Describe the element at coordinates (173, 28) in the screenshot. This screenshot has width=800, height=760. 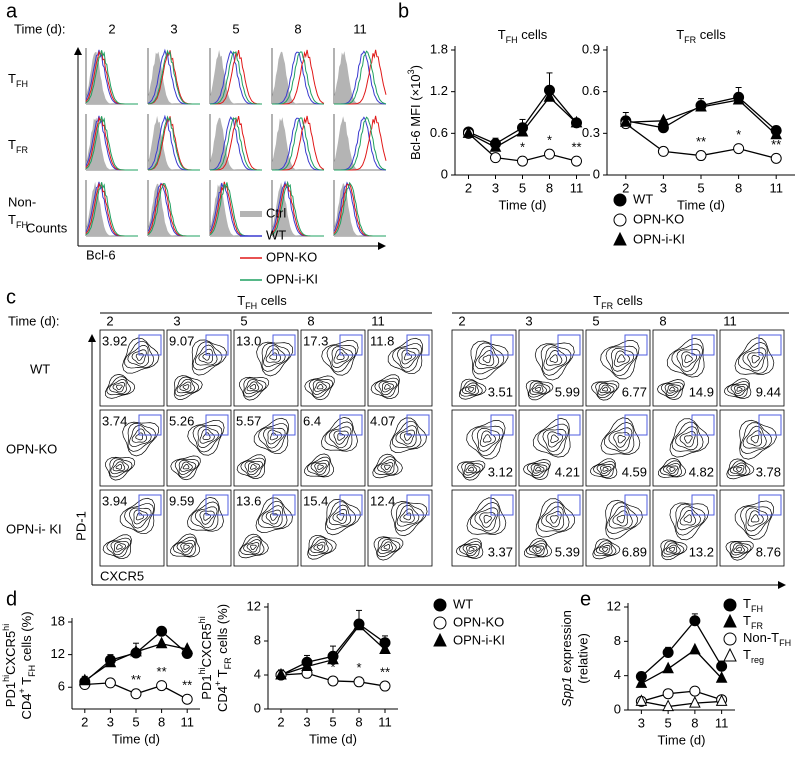
I see `time-value: 3` at that location.